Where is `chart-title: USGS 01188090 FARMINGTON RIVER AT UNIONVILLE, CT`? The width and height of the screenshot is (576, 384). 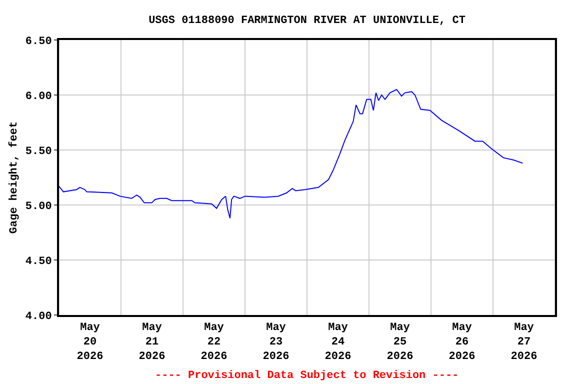
chart-title: USGS 01188090 FARMINGTON RIVER AT UNIONVILLE, CT is located at coordinates (307, 21).